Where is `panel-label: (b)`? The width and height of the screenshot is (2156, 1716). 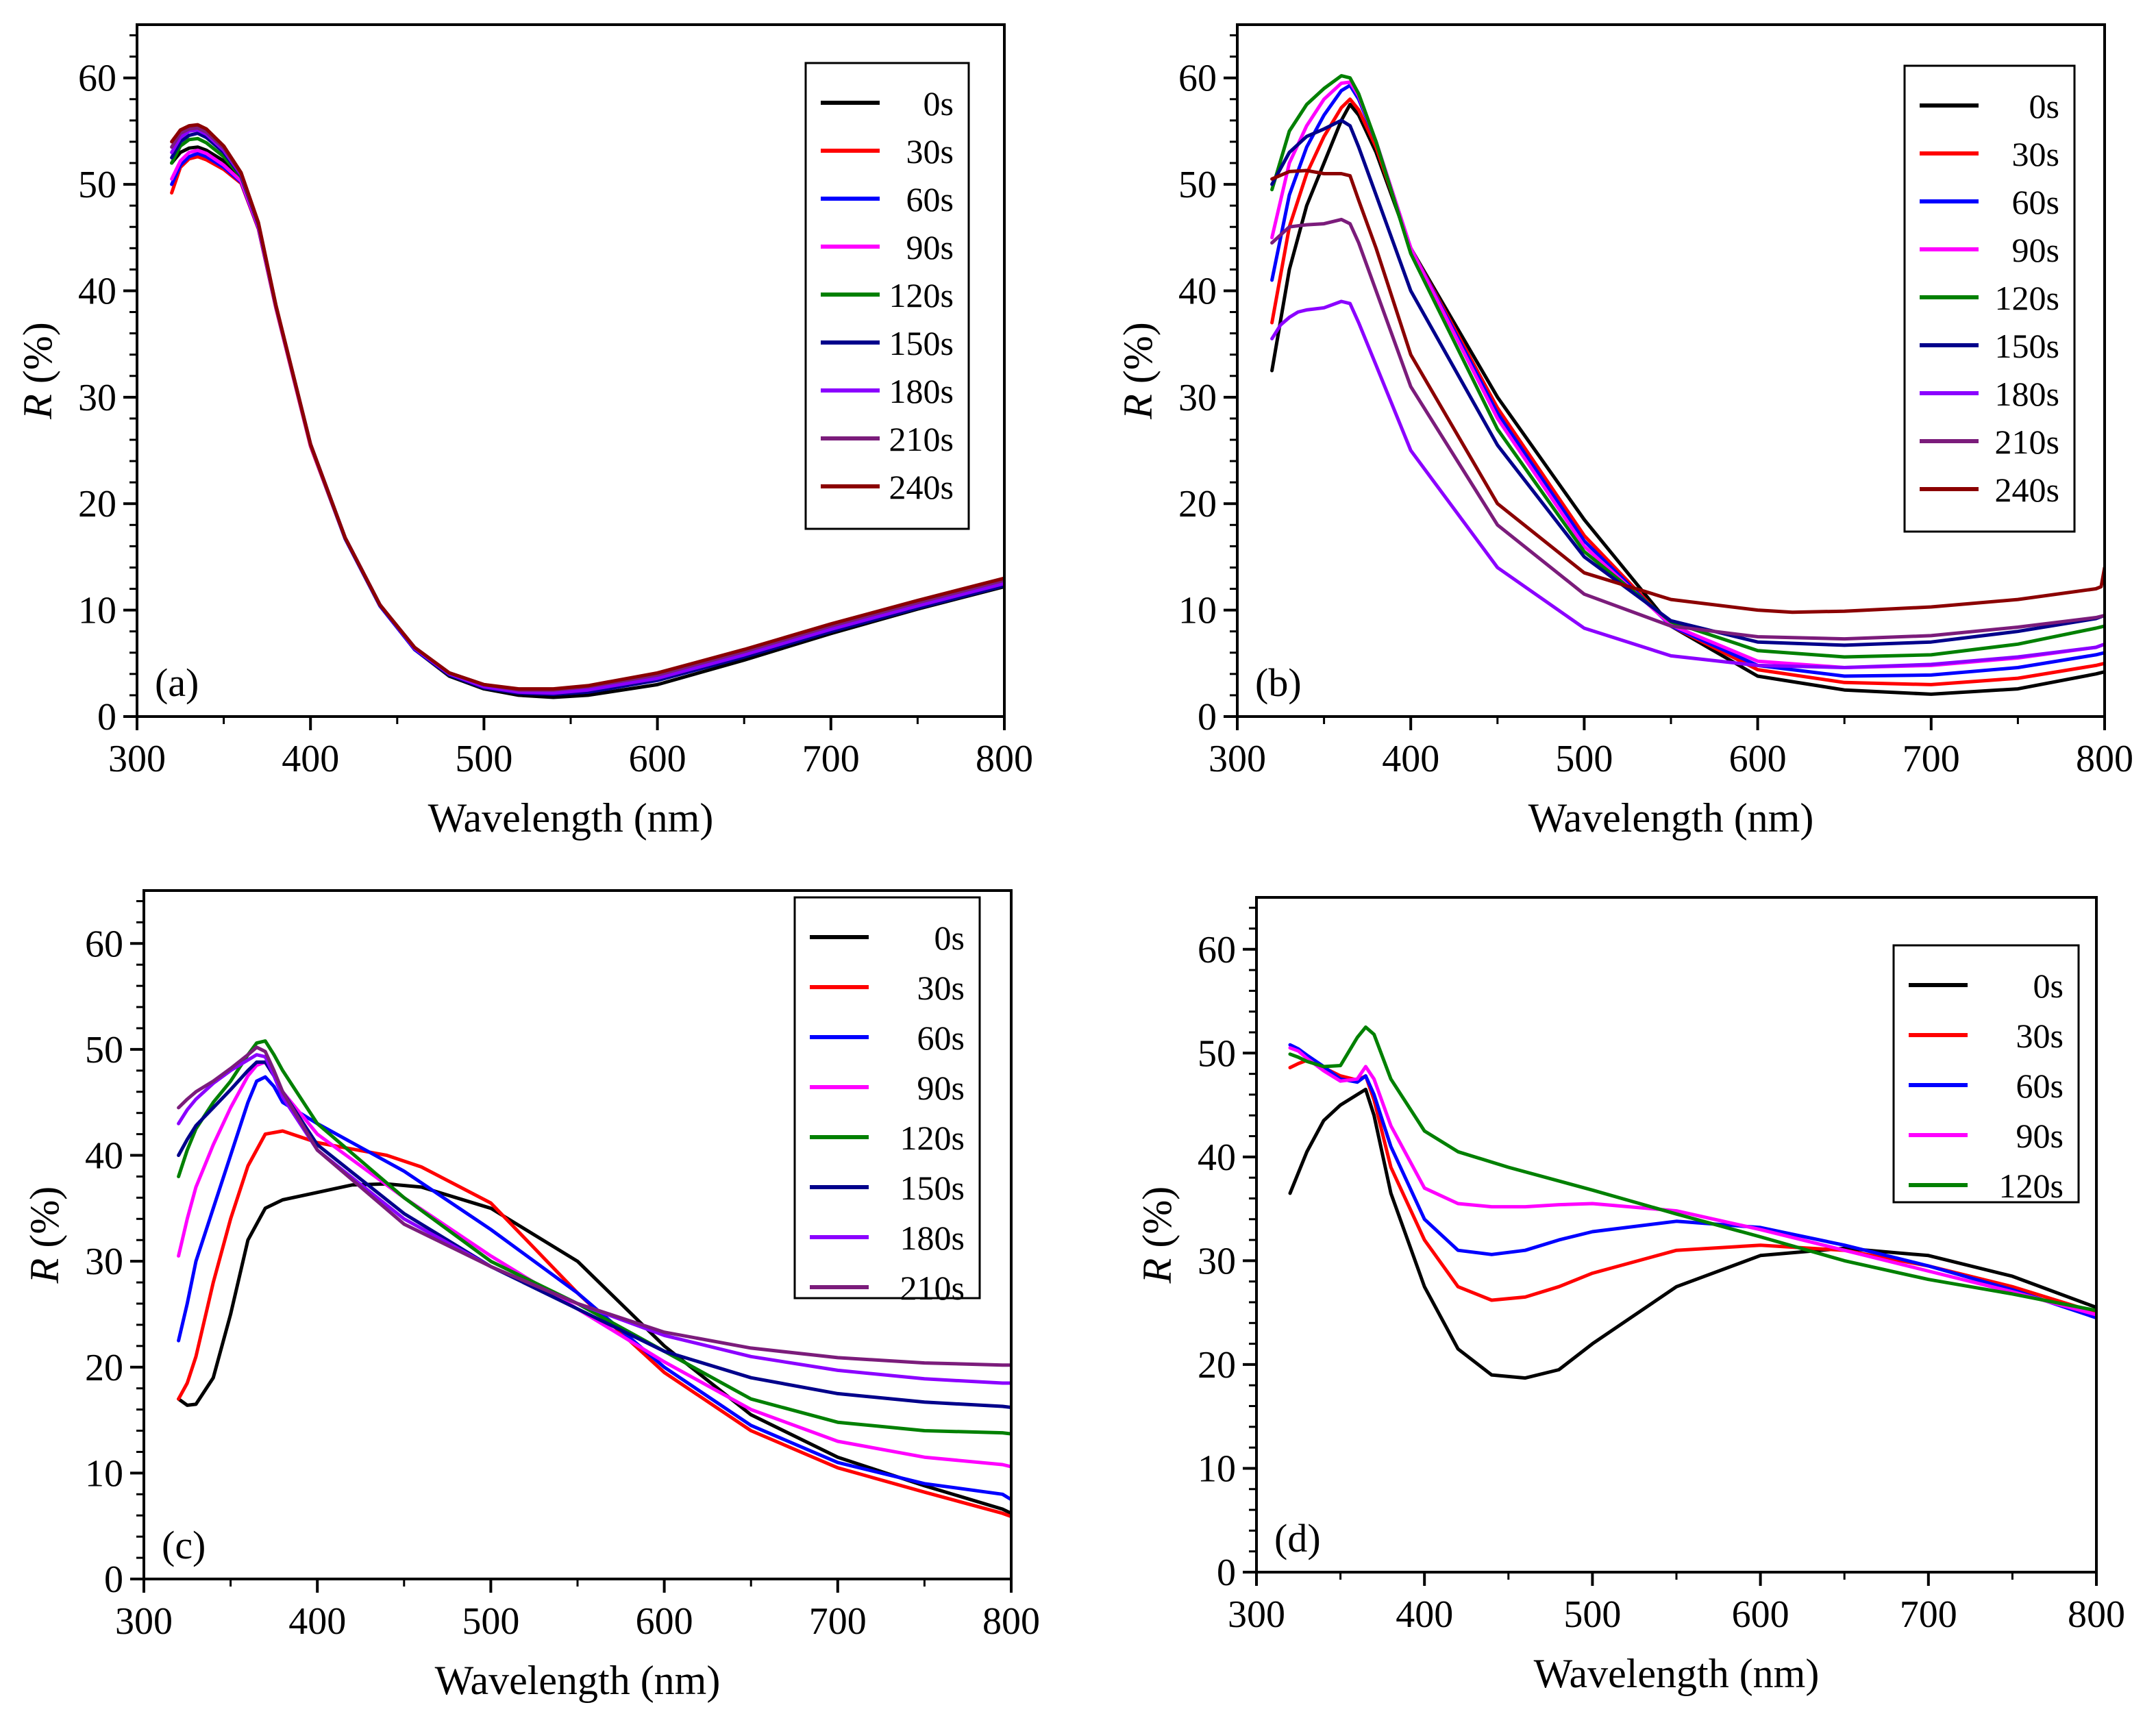 panel-label: (b) is located at coordinates (1278, 682).